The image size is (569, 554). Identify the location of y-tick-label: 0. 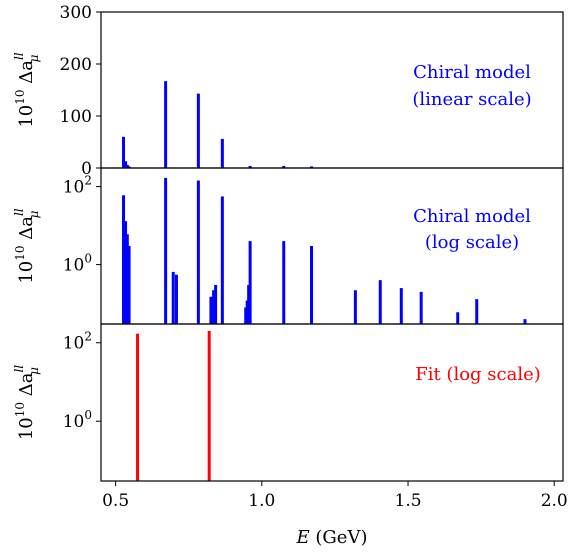
(86, 169).